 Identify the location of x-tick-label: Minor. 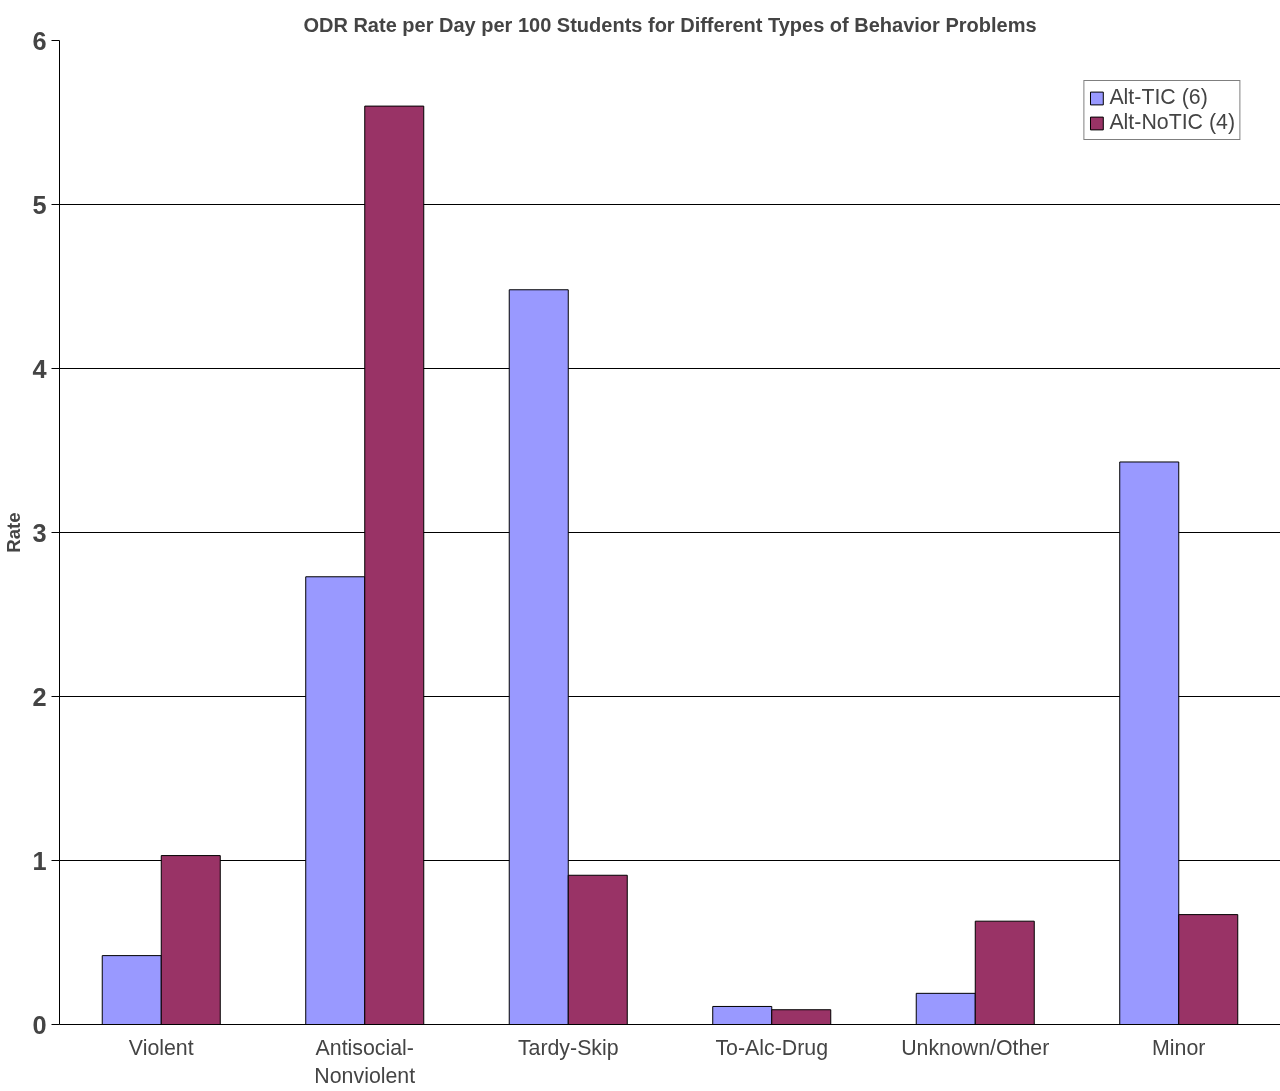
(1179, 1047).